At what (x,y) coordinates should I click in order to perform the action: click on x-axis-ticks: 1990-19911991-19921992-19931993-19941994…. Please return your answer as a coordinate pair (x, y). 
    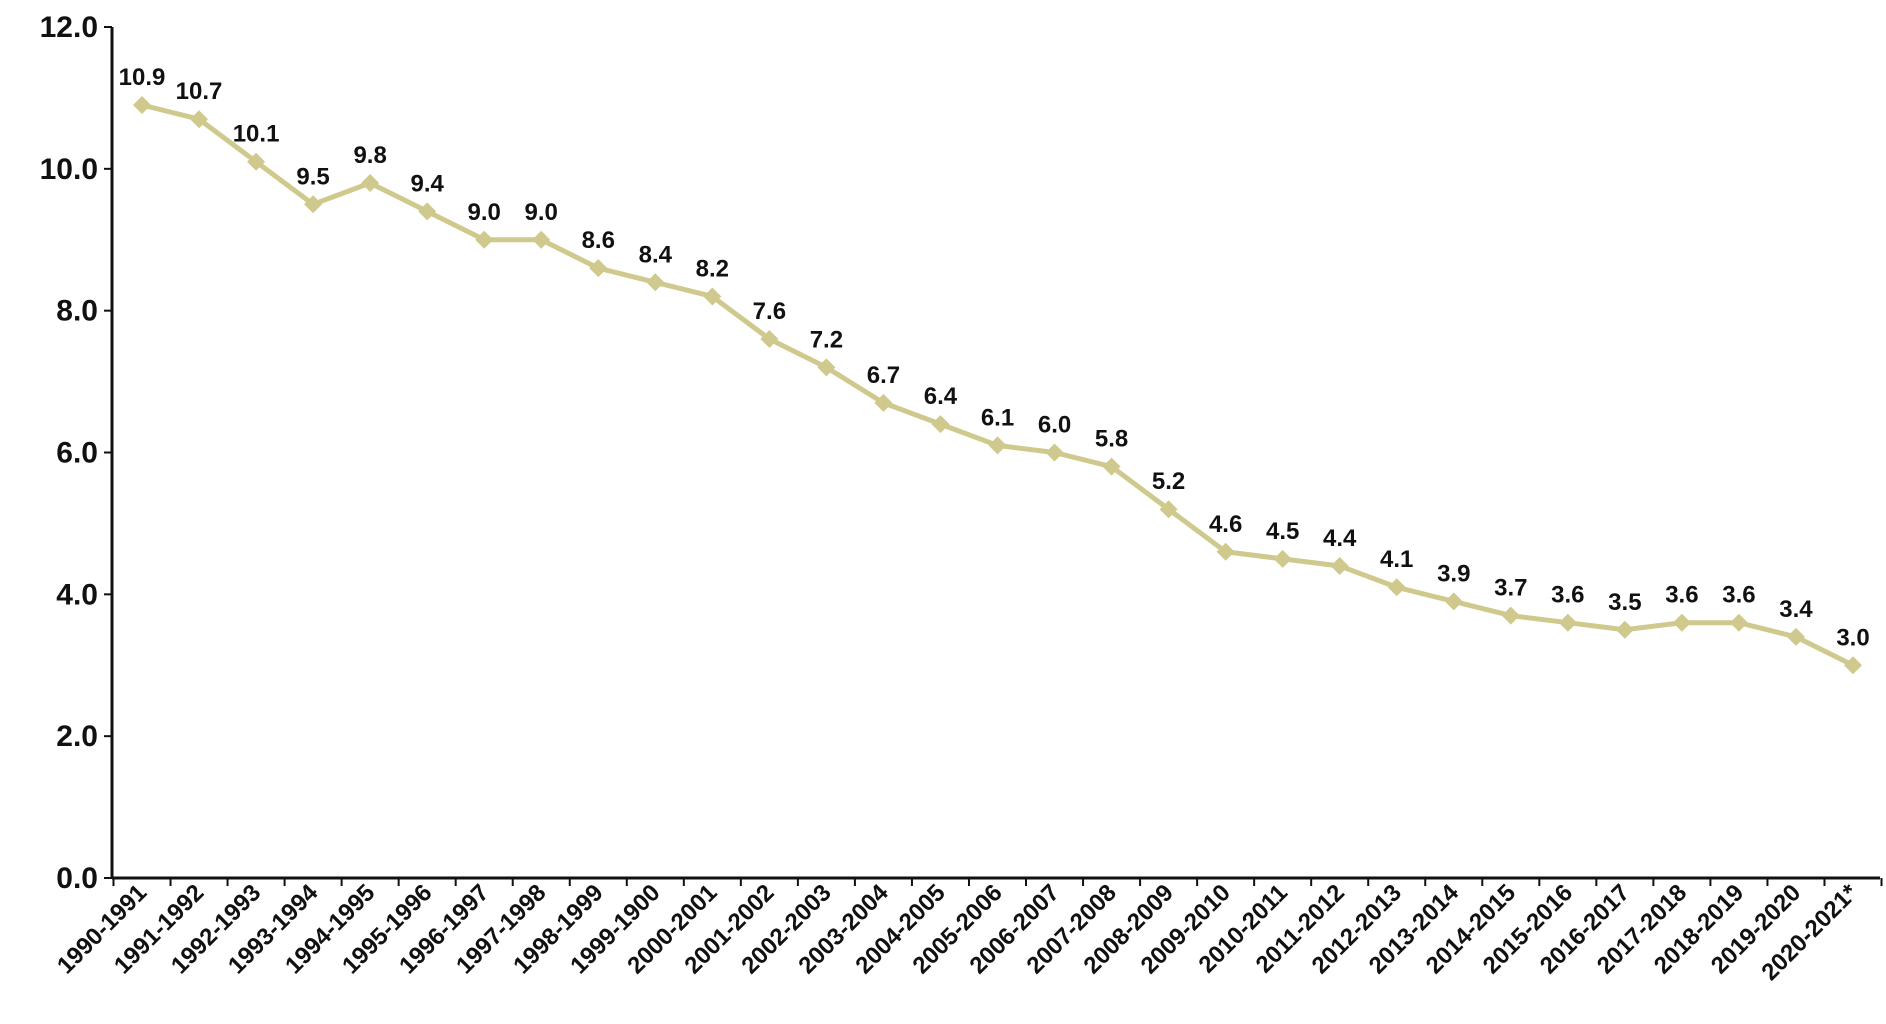
    Looking at the image, I should click on (967, 932).